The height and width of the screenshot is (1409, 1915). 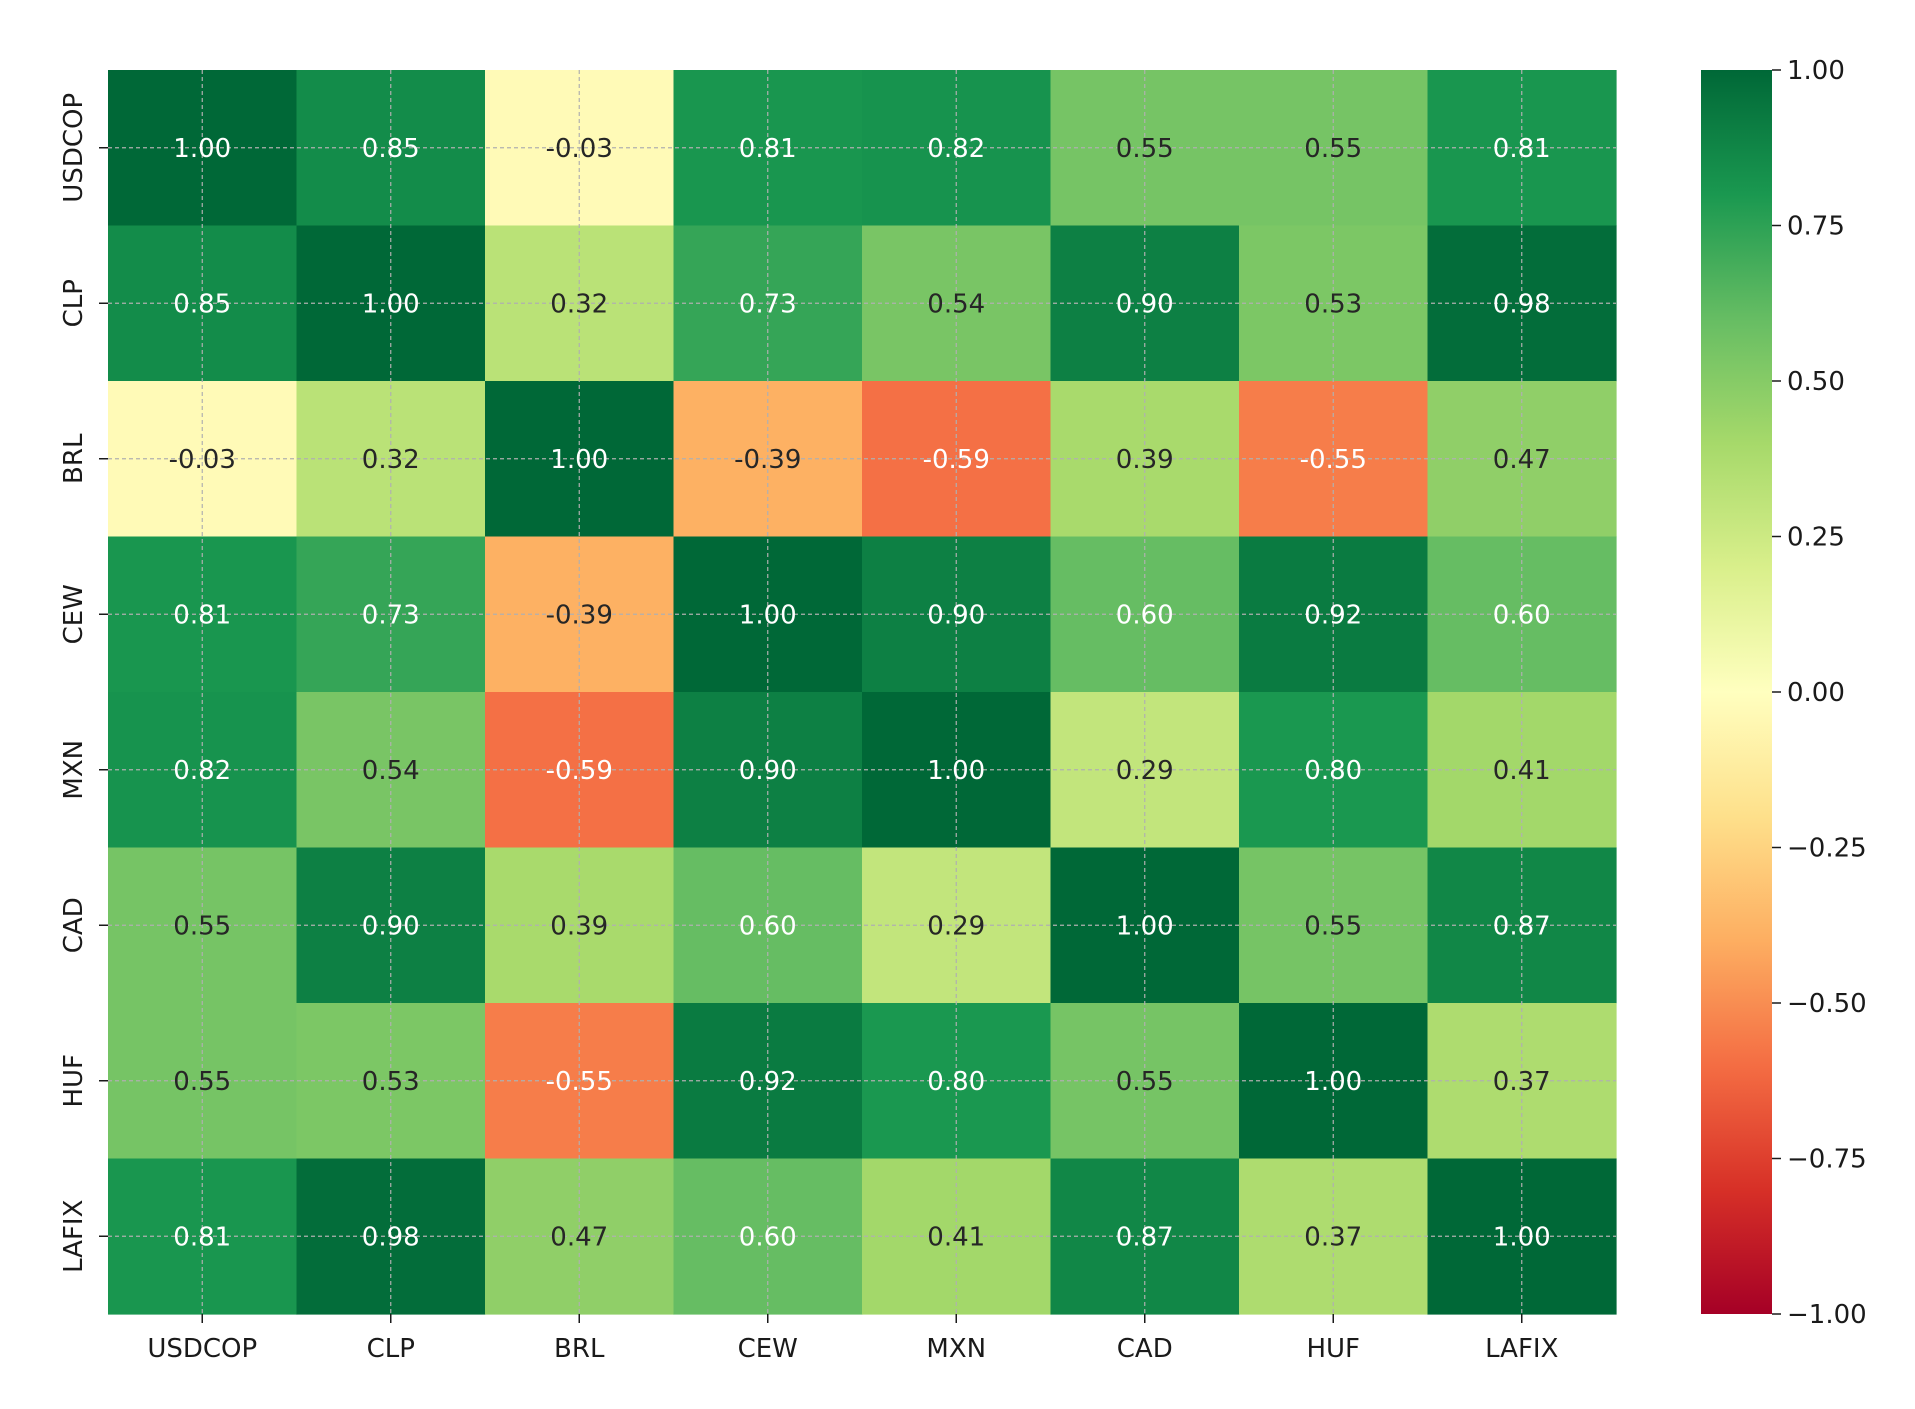 I want to click on y-tick-label: CLP, so click(x=74, y=303).